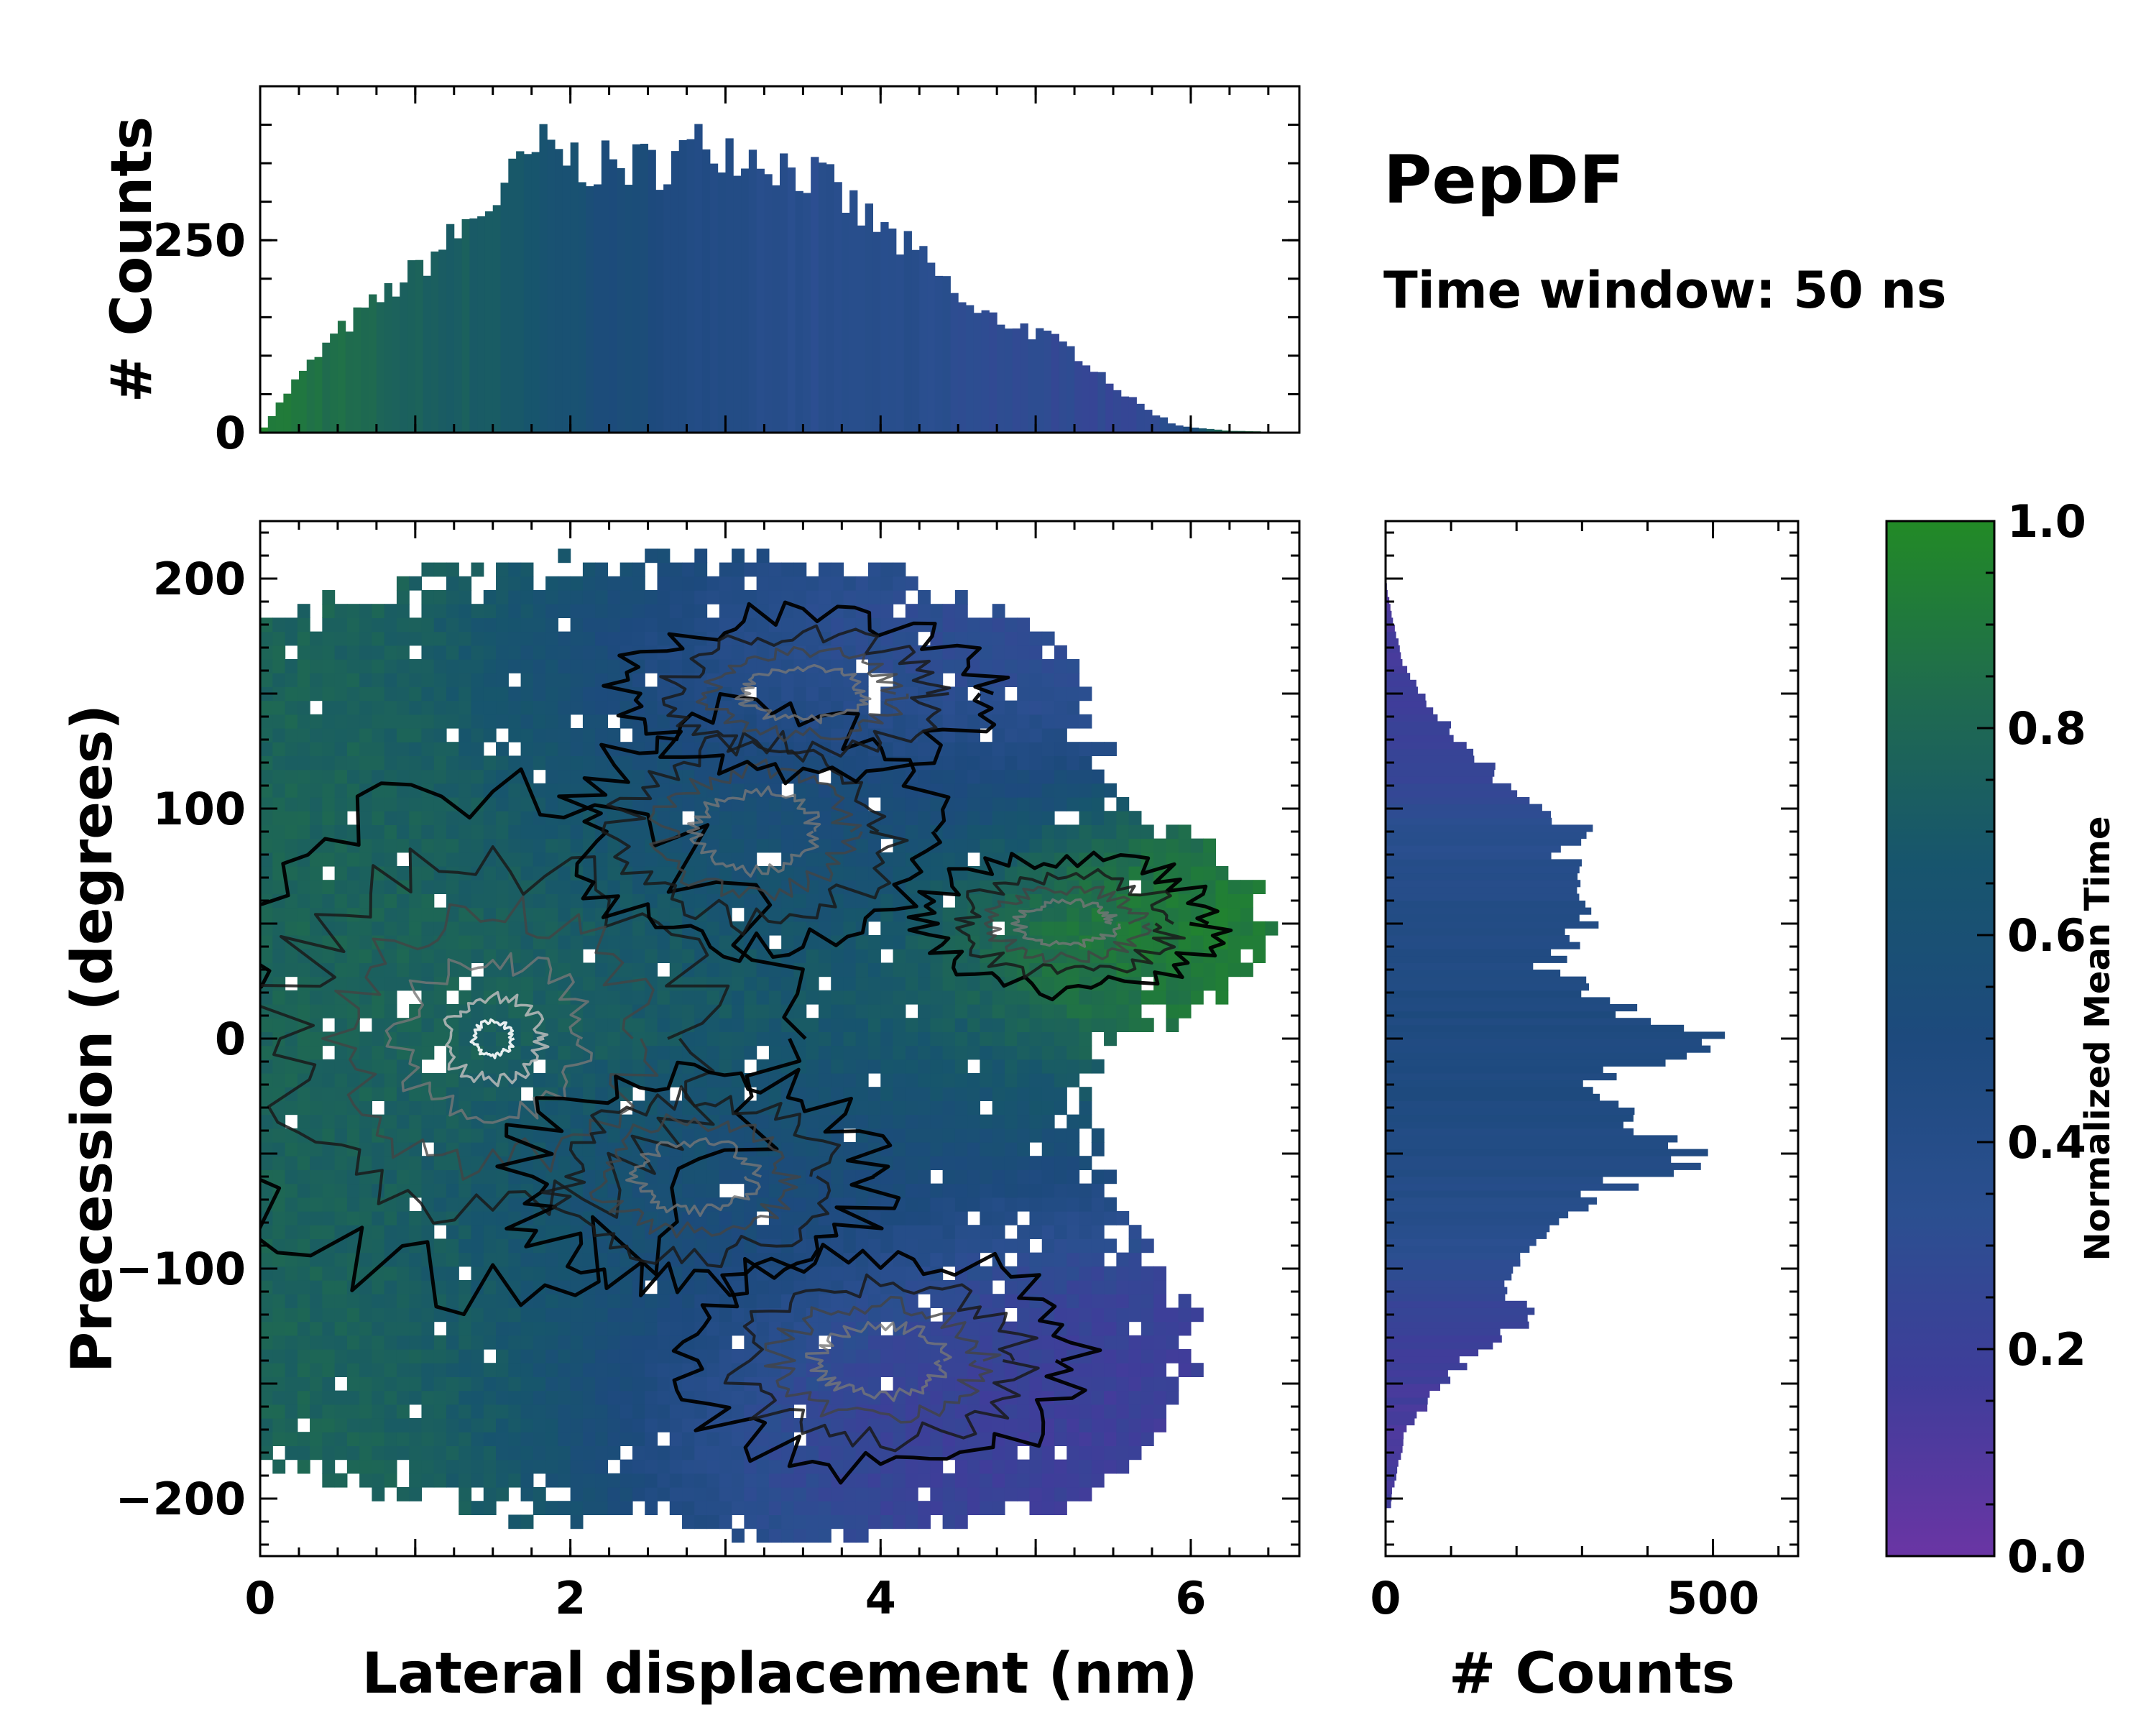 The height and width of the screenshot is (1725, 2156). I want to click on contour-line, so click(492, 1038).